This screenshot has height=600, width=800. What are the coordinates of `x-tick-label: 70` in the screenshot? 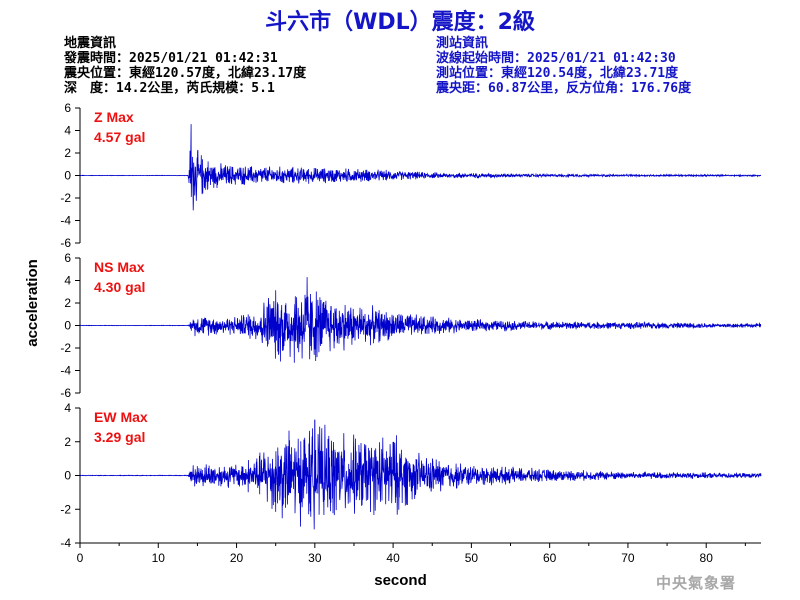 It's located at (628, 558).